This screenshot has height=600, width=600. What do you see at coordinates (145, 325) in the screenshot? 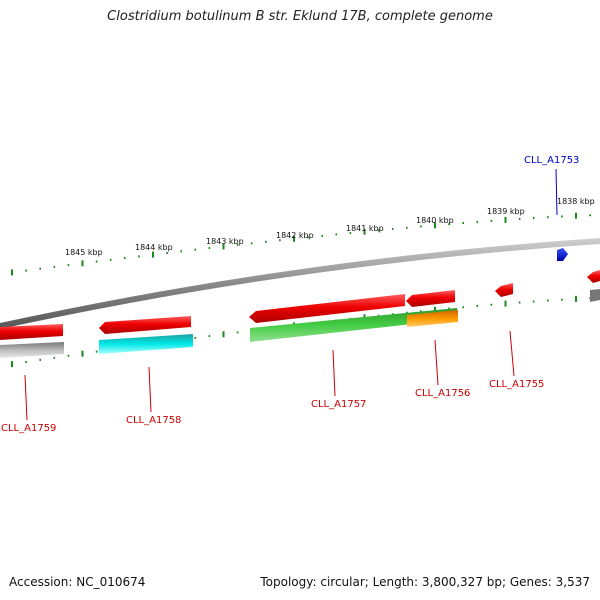
I see `gene-cll-a1758-cds` at bounding box center [145, 325].